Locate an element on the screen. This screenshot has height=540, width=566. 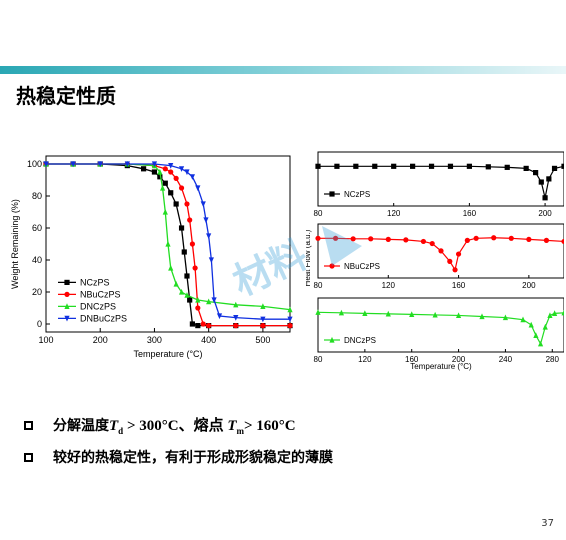
bullet-square-icon is located at coordinates (28, 457).